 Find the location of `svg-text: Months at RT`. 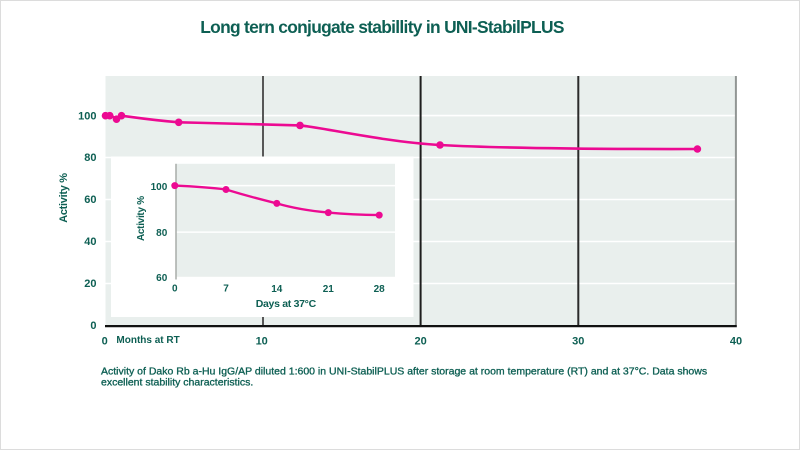

svg-text: Months at RT is located at coordinates (147, 340).